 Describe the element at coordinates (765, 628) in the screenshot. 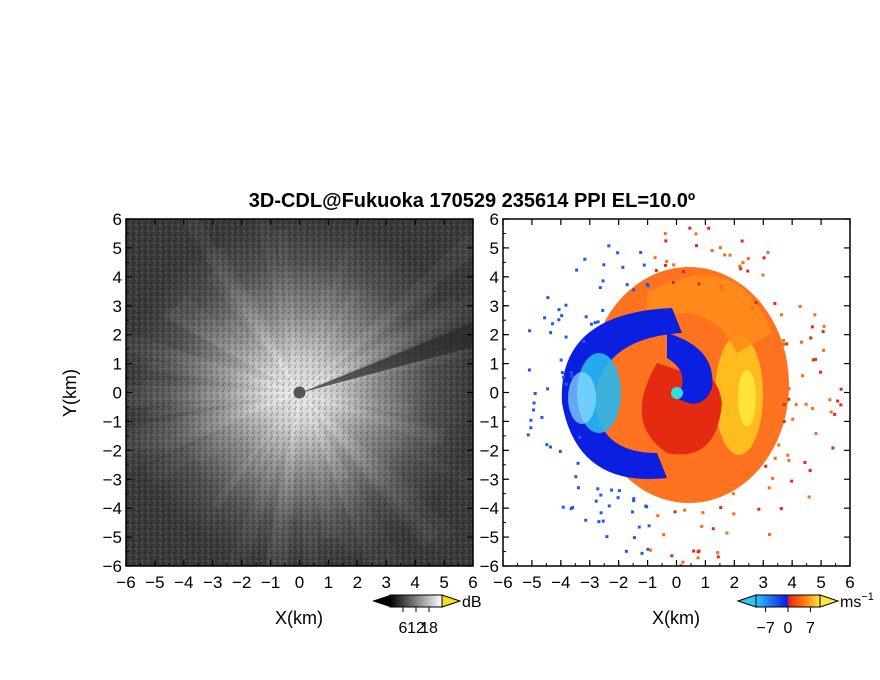

I see `colorbar-tick-label: −7` at that location.